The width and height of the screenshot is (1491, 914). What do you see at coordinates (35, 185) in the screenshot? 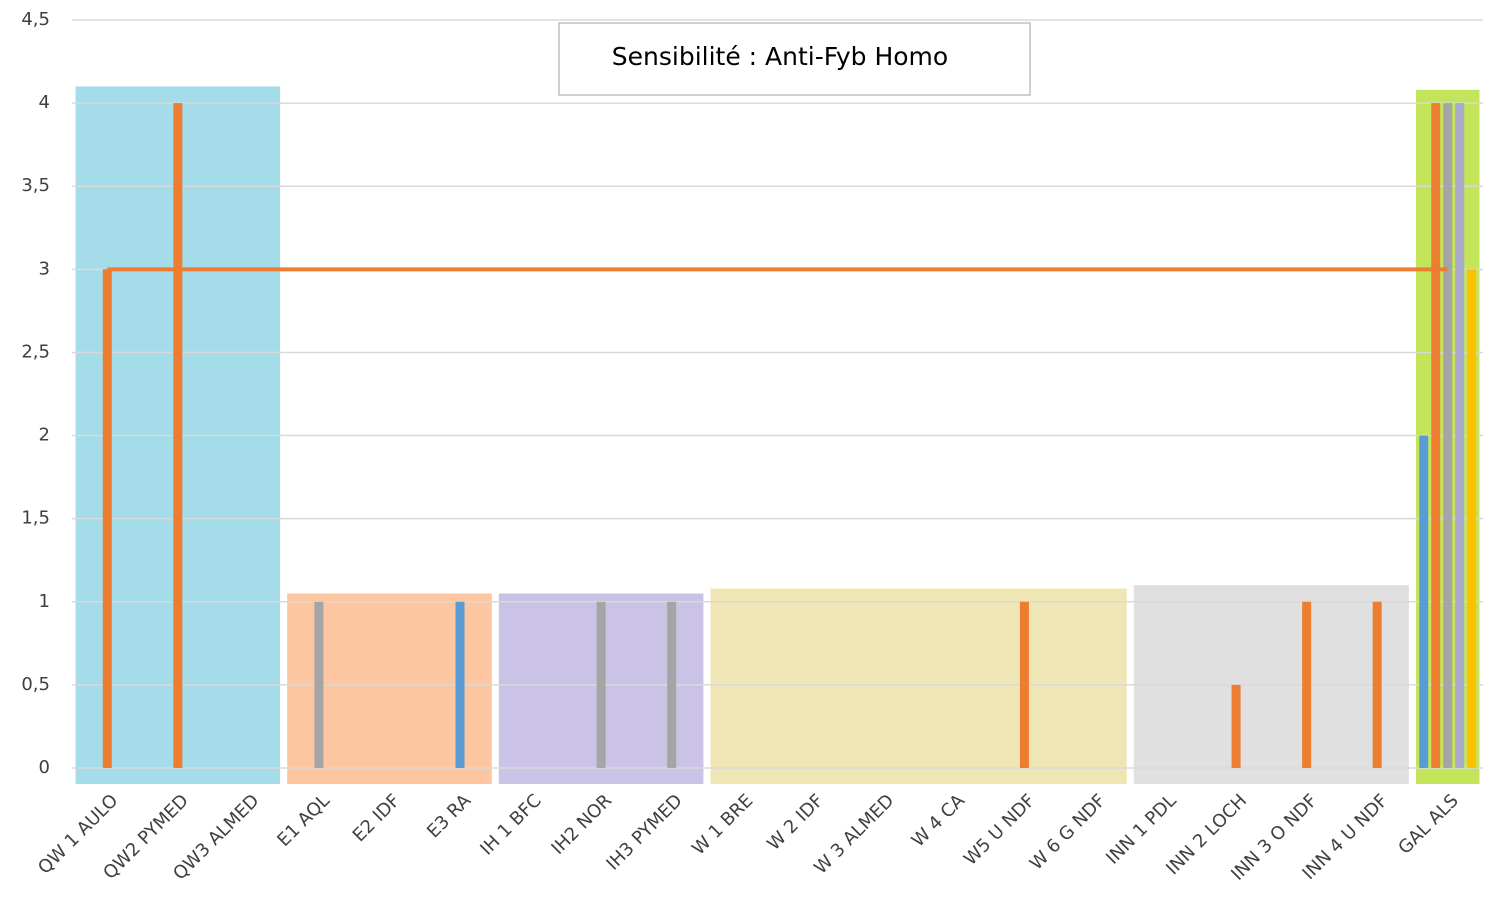
I see `y-tick-label: 3,5` at bounding box center [35, 185].